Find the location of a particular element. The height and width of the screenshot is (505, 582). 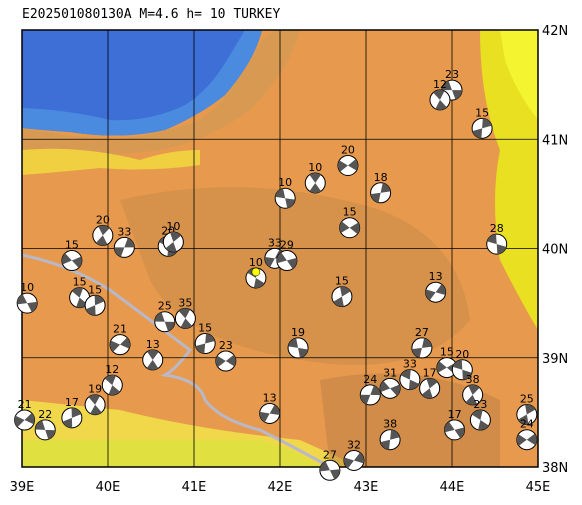

y-tick-label: 41N is located at coordinates (555, 140).